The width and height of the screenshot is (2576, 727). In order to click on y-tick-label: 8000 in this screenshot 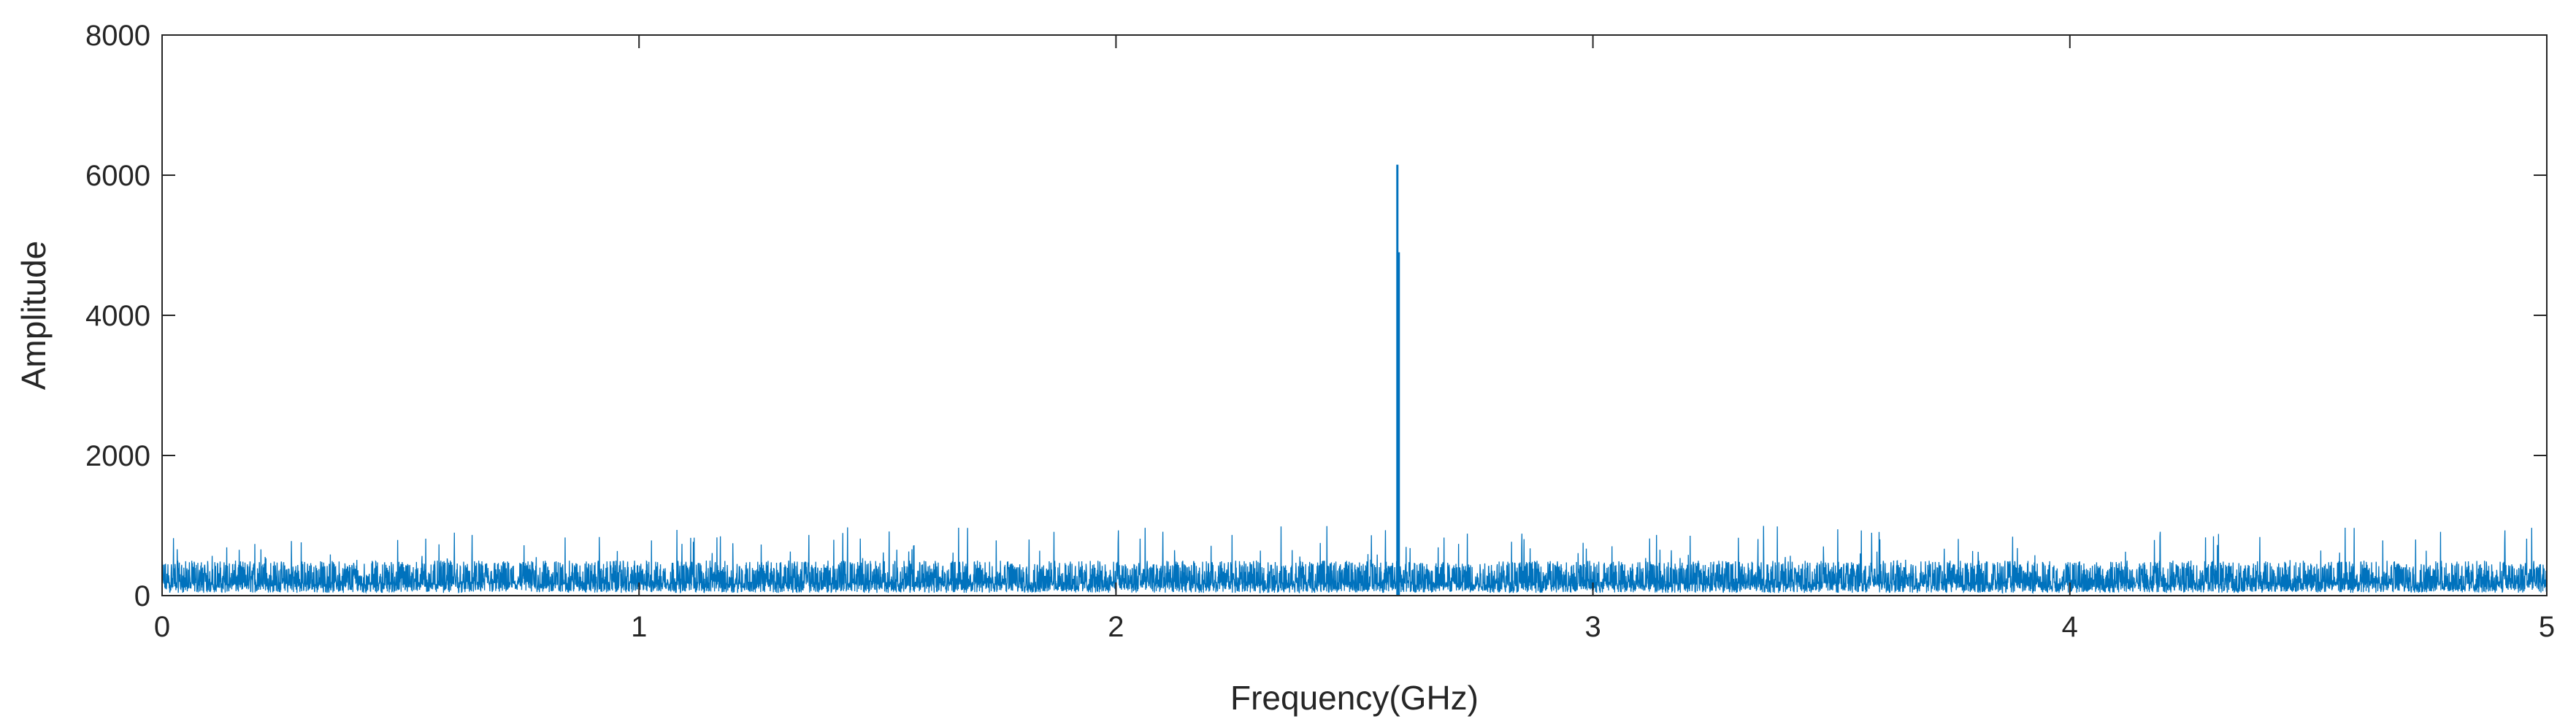, I will do `click(117, 36)`.